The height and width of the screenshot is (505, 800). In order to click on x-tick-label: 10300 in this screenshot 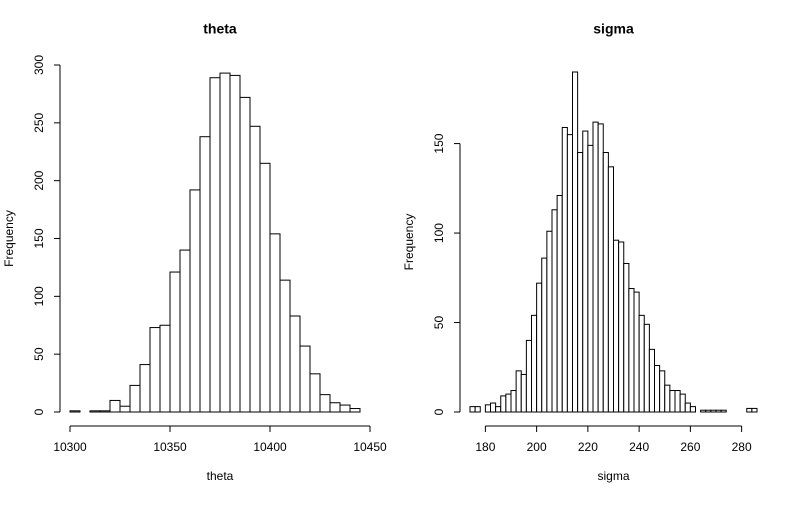, I will do `click(70, 447)`.